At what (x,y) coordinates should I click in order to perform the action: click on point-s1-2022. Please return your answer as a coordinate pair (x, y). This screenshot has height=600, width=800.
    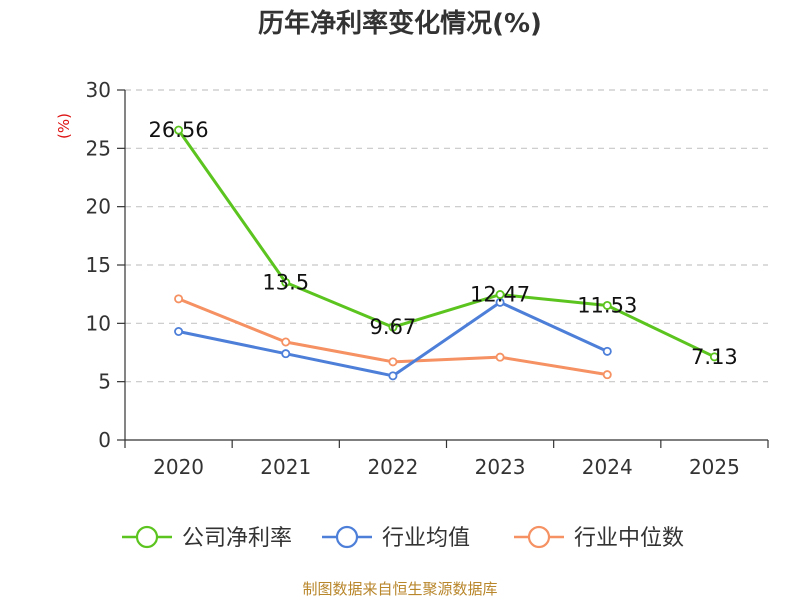
    Looking at the image, I should click on (393, 376).